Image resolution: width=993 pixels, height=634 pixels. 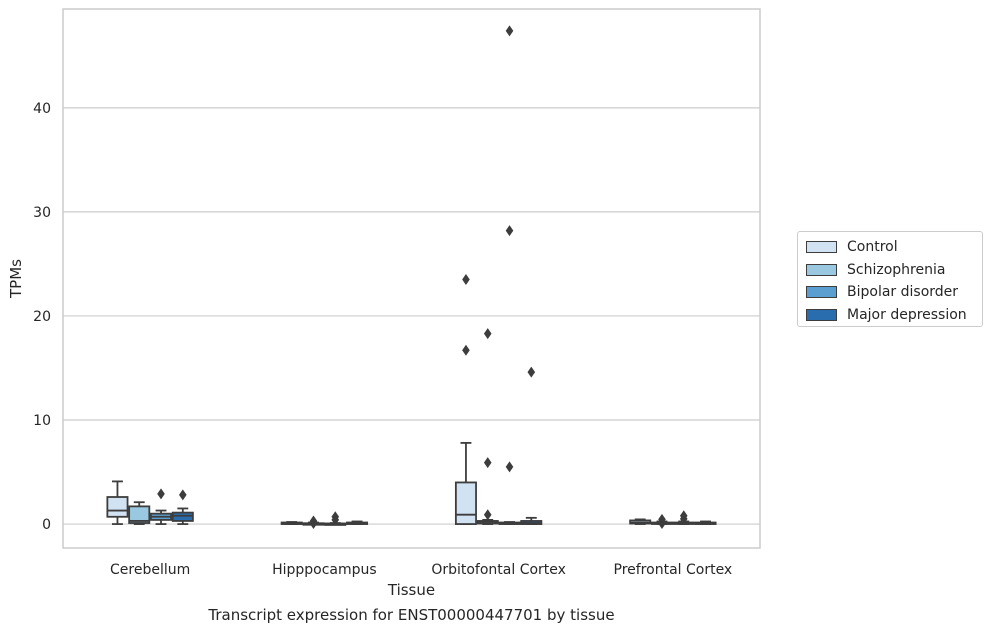 What do you see at coordinates (324, 570) in the screenshot?
I see `x-tick-label: Hipppocampus` at bounding box center [324, 570].